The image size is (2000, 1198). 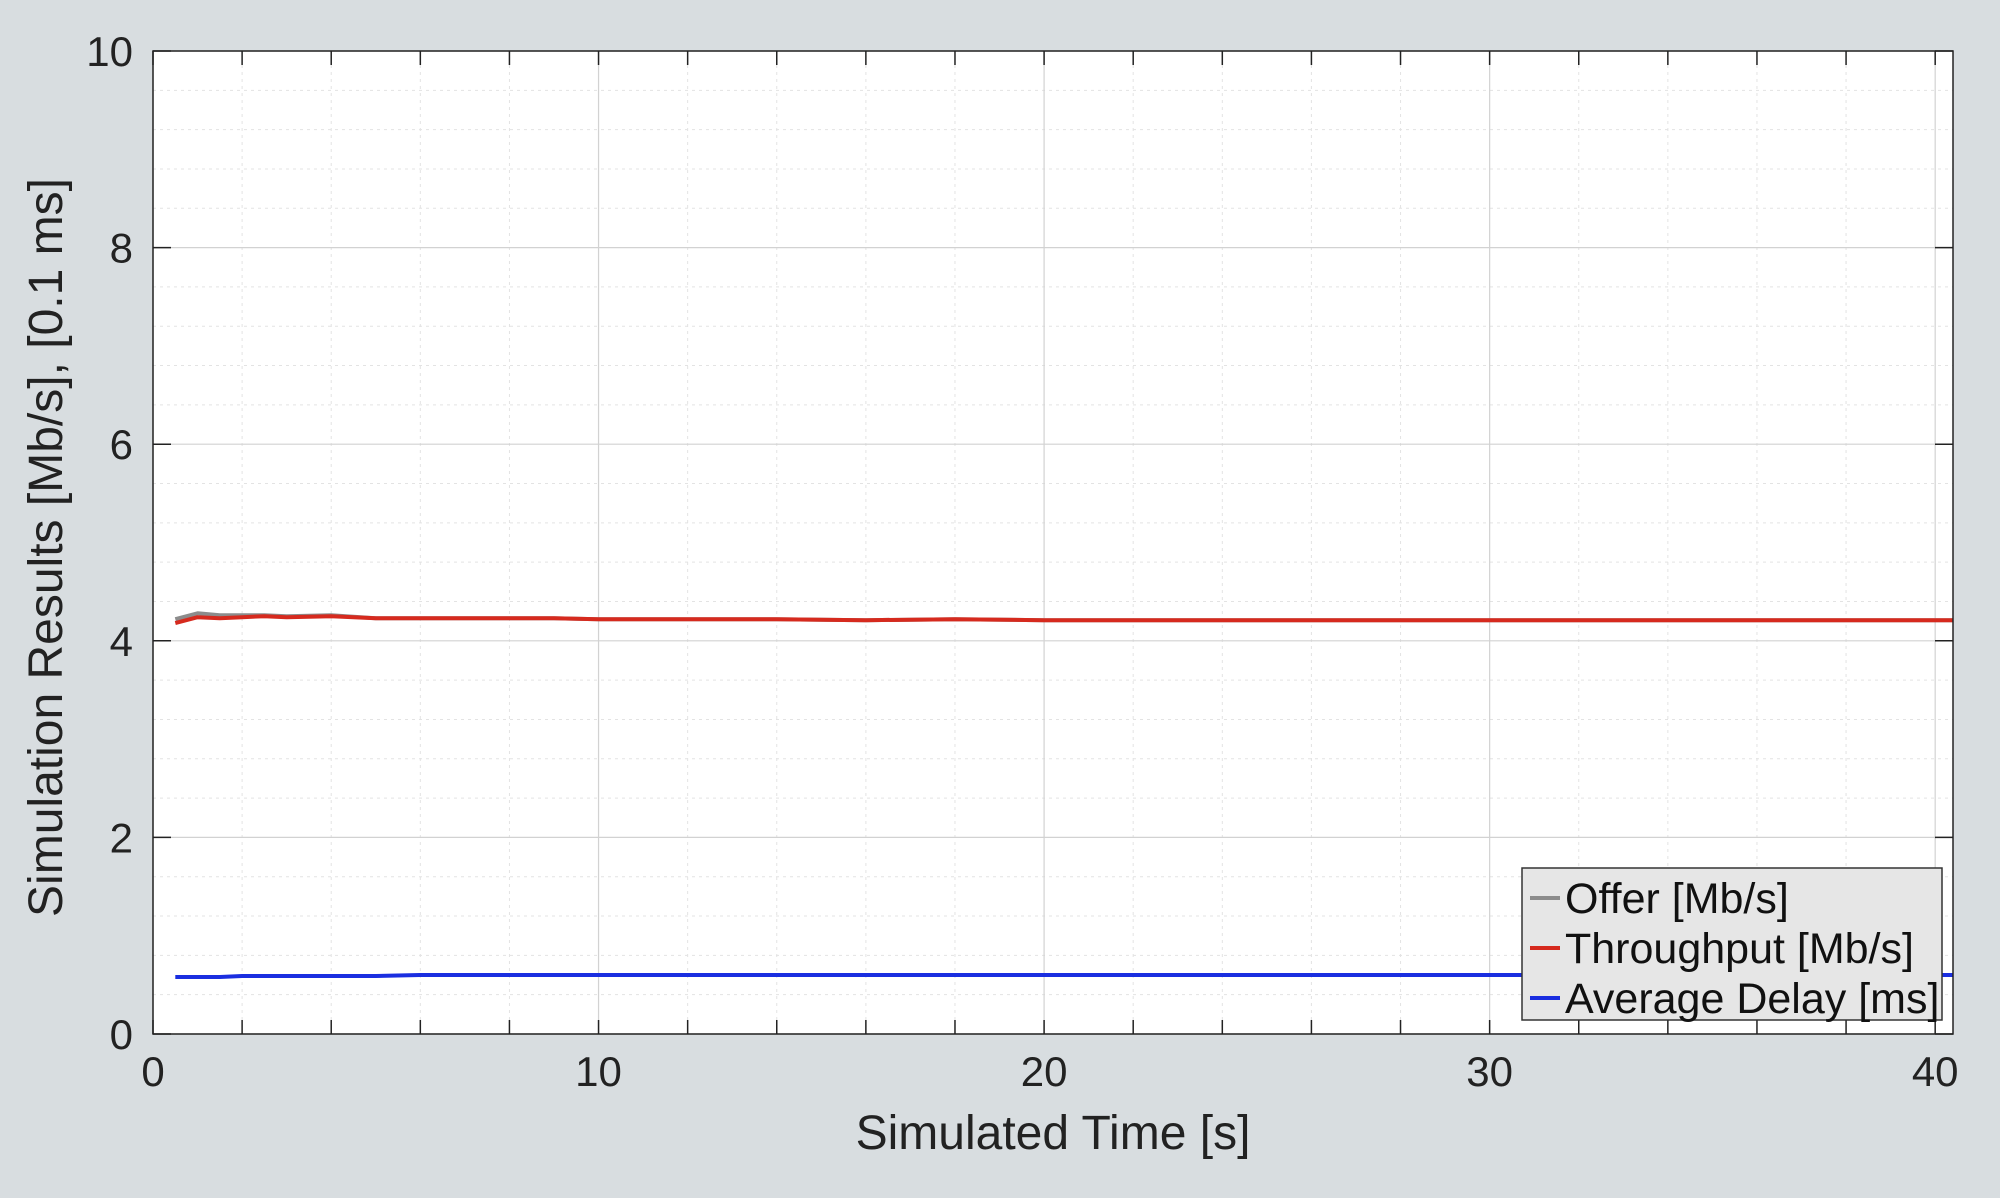 I want to click on x-tick-labels: 0 10 20 30 40, so click(x=1049, y=1071).